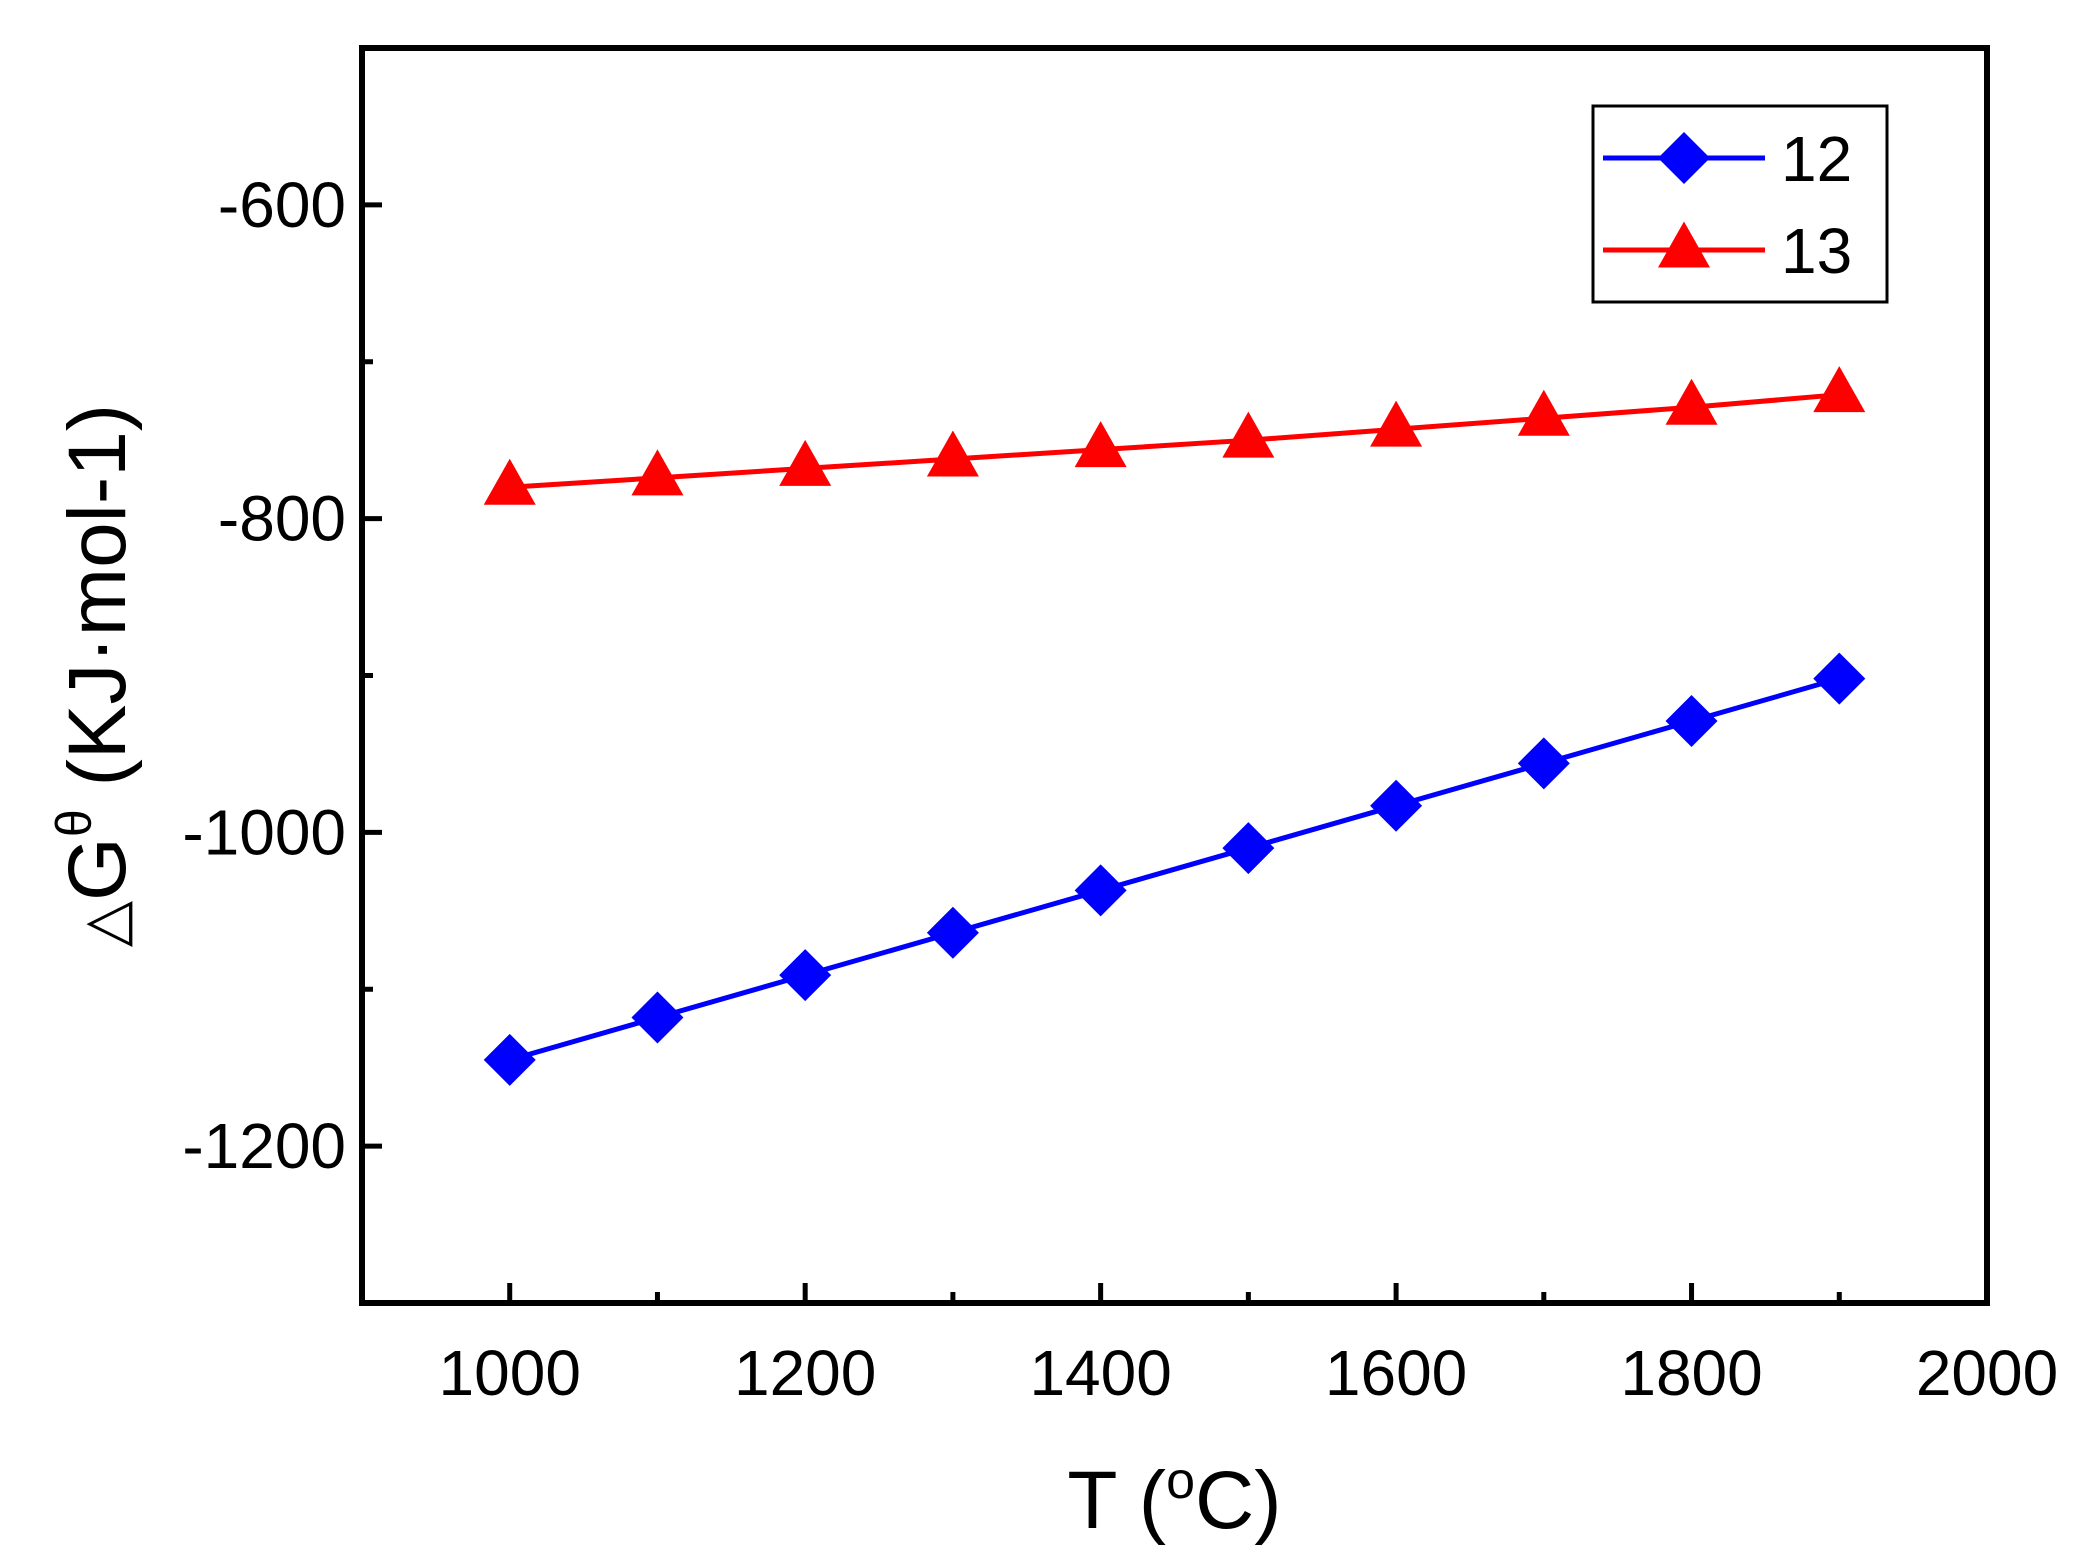 This screenshot has height=1568, width=2077. Describe the element at coordinates (1100, 1373) in the screenshot. I see `x-tick-label: 1400` at that location.